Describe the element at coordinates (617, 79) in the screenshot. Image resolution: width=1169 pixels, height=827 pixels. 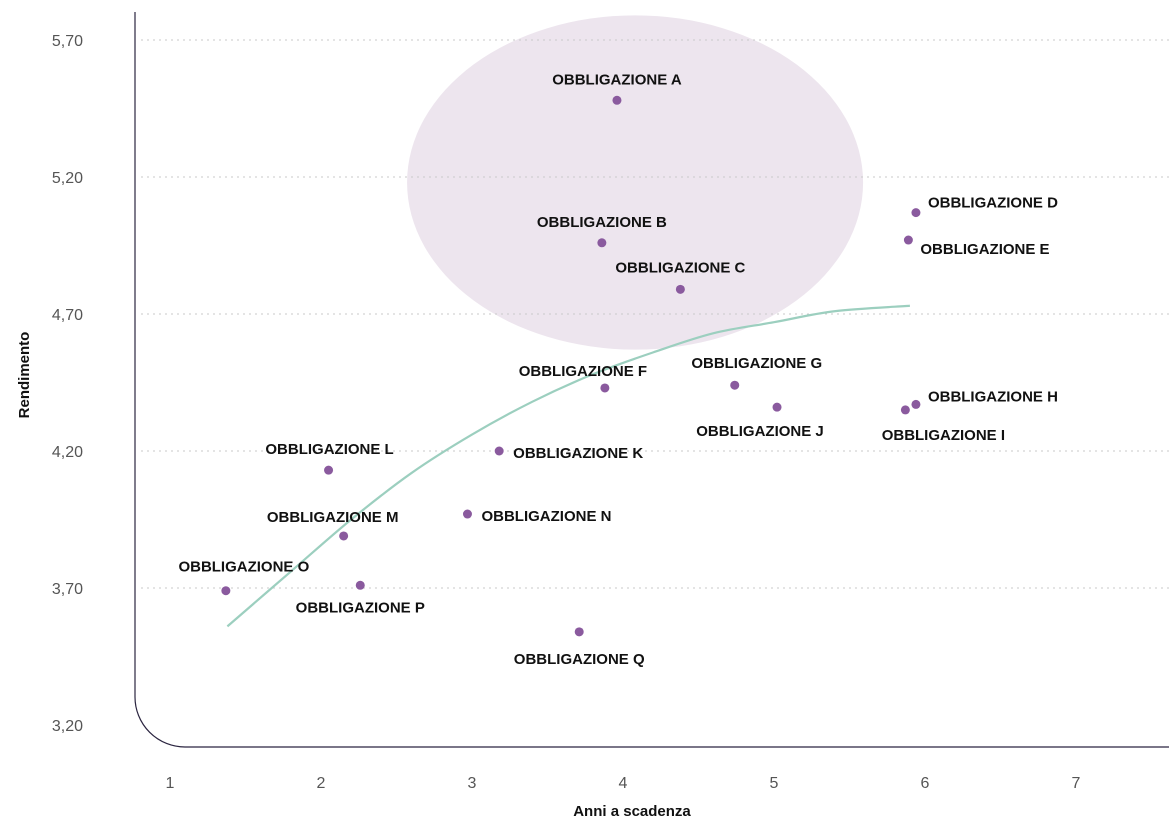
I see `point-label: OBBLIGAZIONE A` at that location.